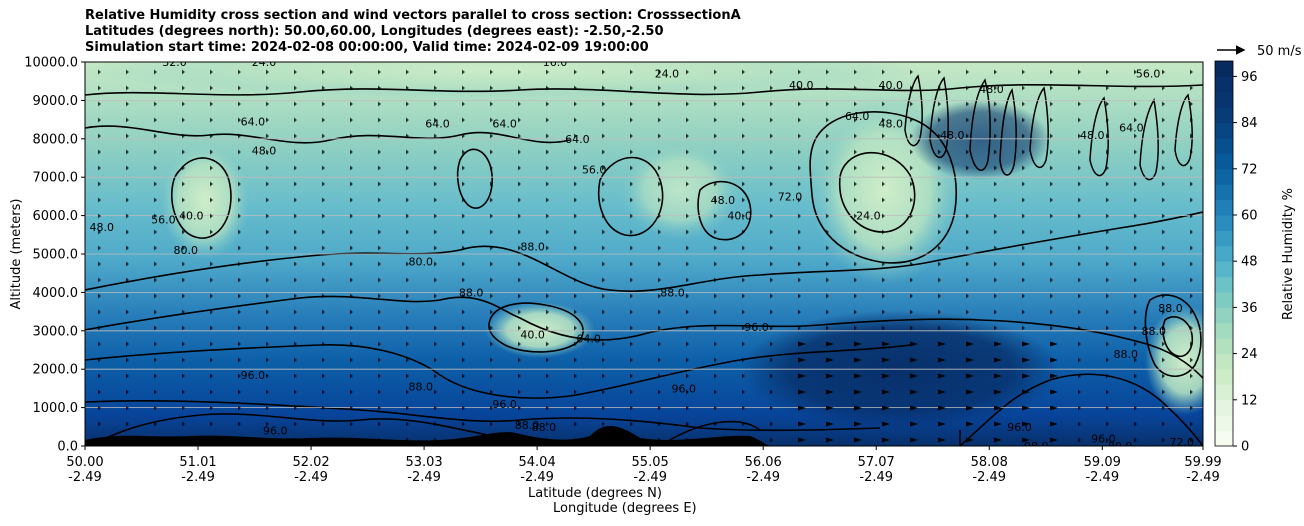 This screenshot has height=526, width=1304. I want to click on colorbar-tick-label: 36, so click(1249, 308).